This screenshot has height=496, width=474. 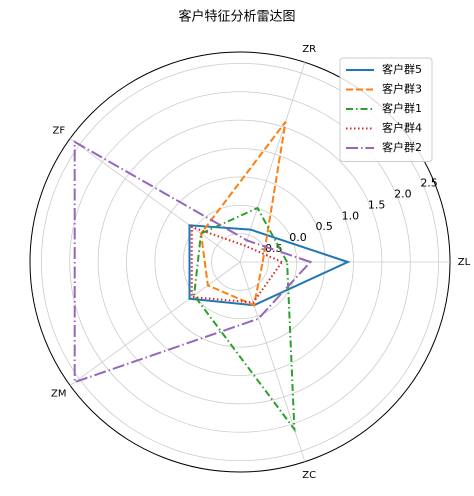 What do you see at coordinates (402, 69) in the screenshot?
I see `legend-label: 客户群5` at bounding box center [402, 69].